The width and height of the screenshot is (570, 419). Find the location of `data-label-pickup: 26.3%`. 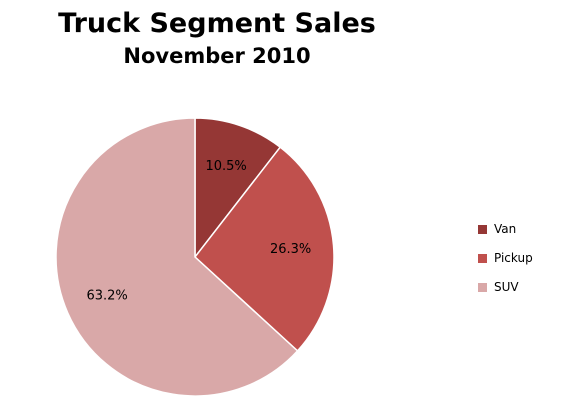

data-label-pickup: 26.3% is located at coordinates (290, 249).